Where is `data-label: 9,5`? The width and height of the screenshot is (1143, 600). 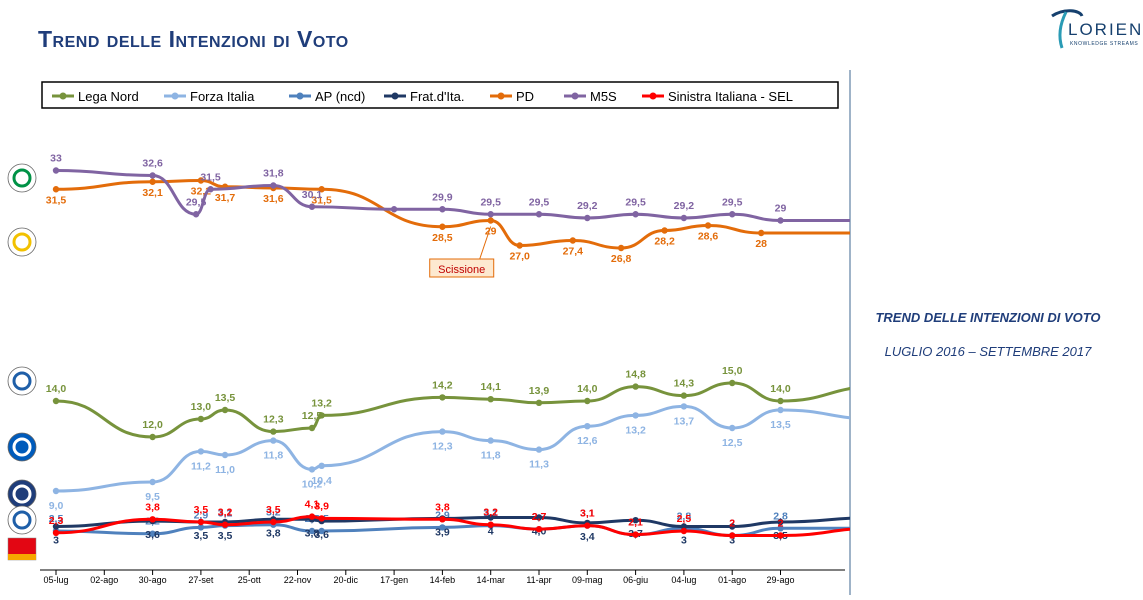
data-label: 9,5 is located at coordinates (152, 497).